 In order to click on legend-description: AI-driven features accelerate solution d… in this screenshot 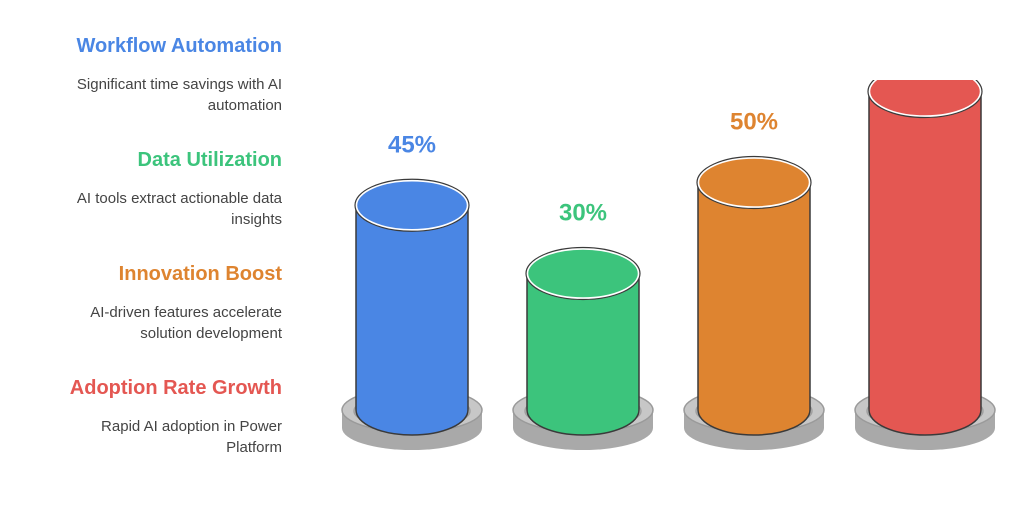, I will do `click(141, 323)`.